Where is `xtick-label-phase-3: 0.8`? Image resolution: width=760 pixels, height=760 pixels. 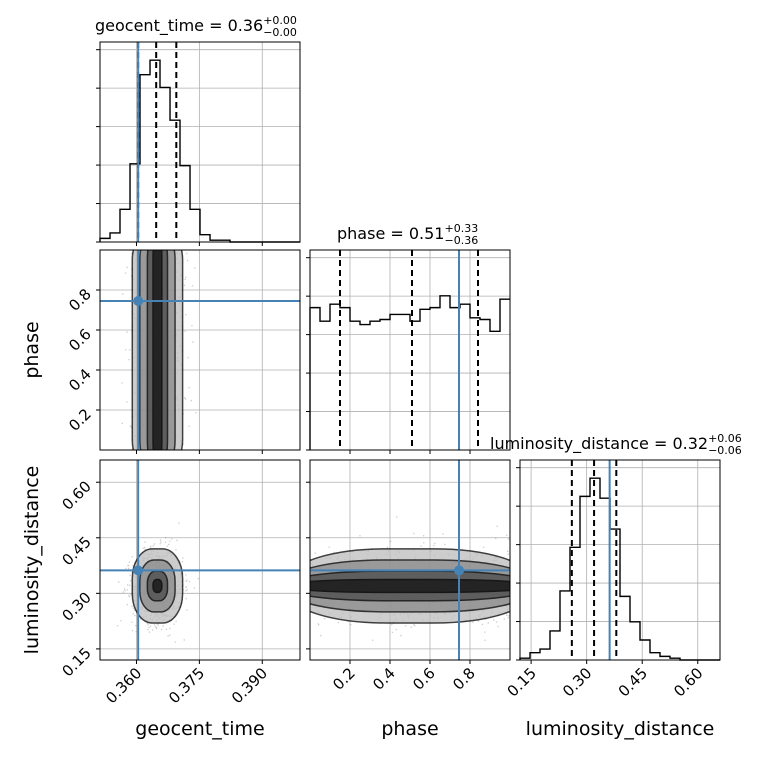
xtick-label-phase-3: 0.8 is located at coordinates (464, 679).